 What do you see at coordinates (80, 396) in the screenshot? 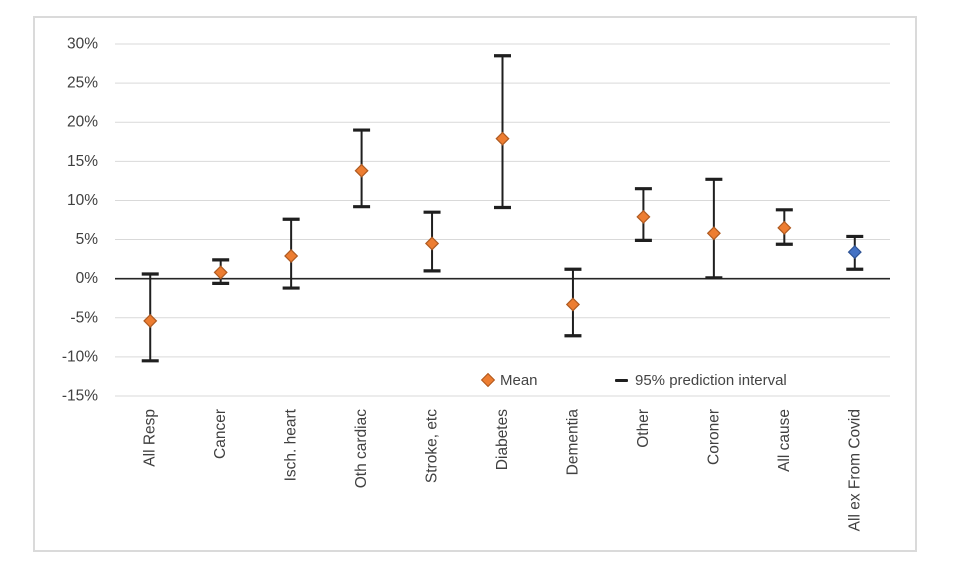
I see `y-tick-label: -15%` at bounding box center [80, 396].